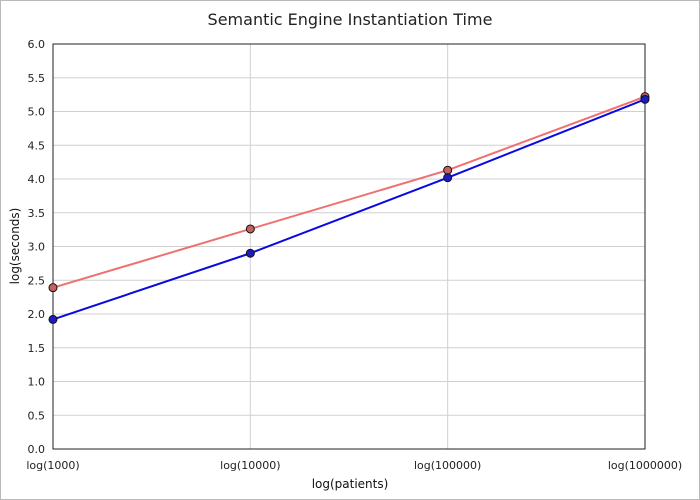 This screenshot has width=700, height=500. Describe the element at coordinates (447, 465) in the screenshot. I see `x-tick-label: log(100000)` at that location.